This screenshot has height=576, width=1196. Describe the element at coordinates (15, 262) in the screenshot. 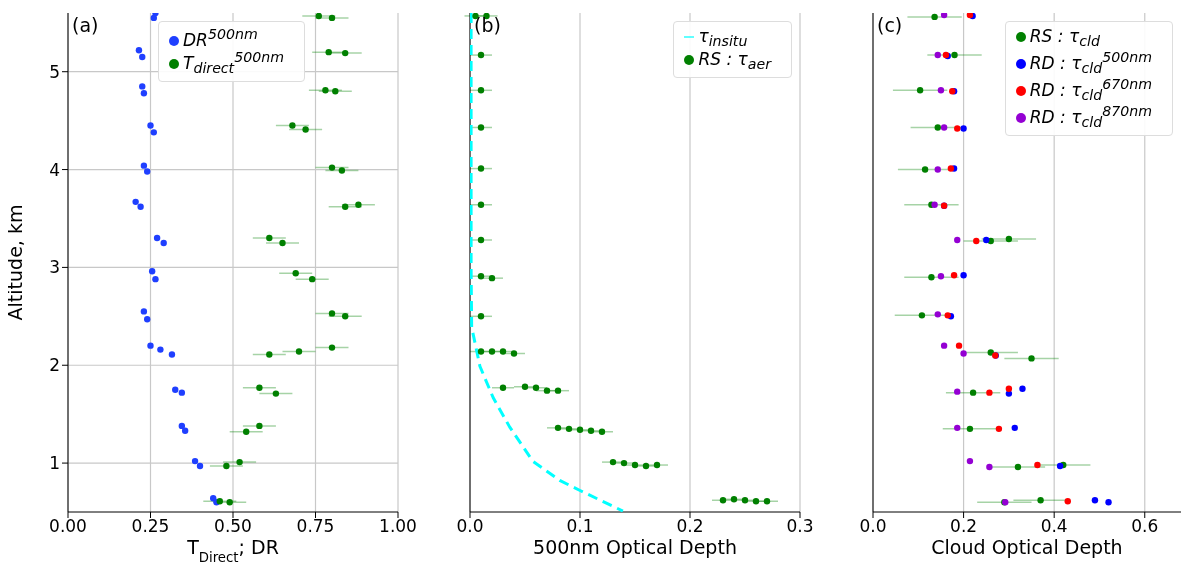

I see `y-axis-title: Altitude, km` at that location.